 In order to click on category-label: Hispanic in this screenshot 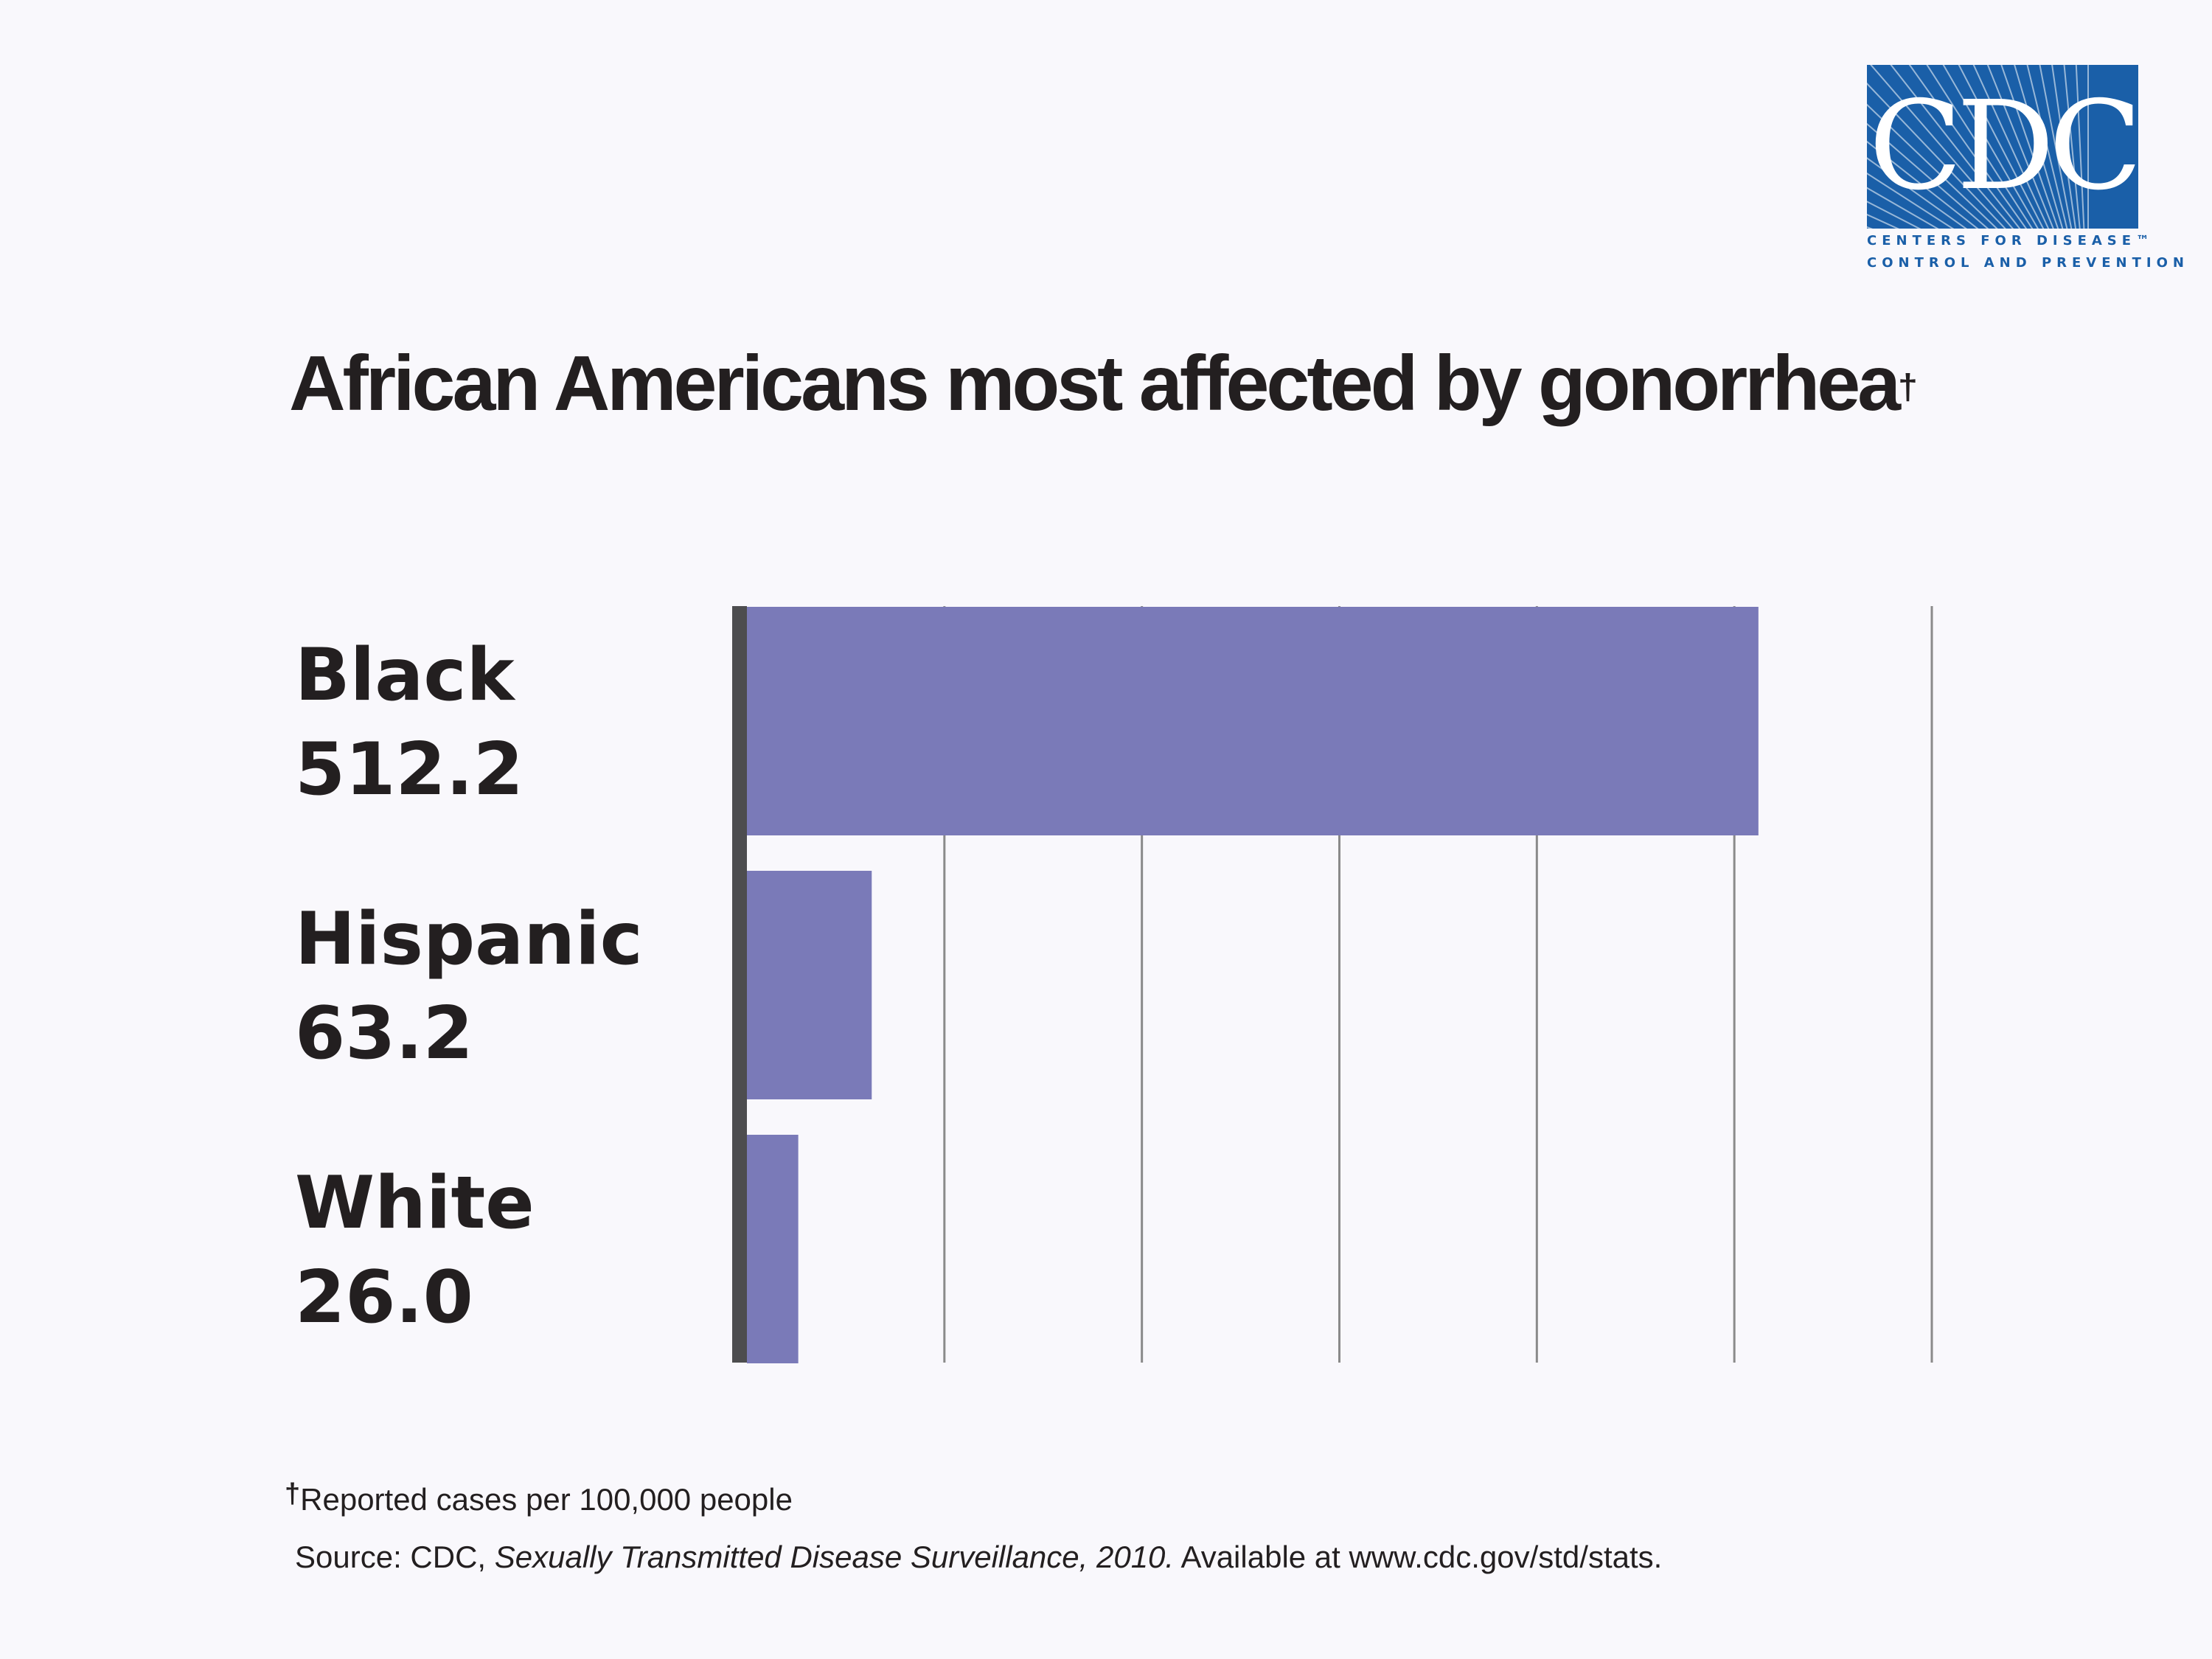, I will do `click(469, 939)`.